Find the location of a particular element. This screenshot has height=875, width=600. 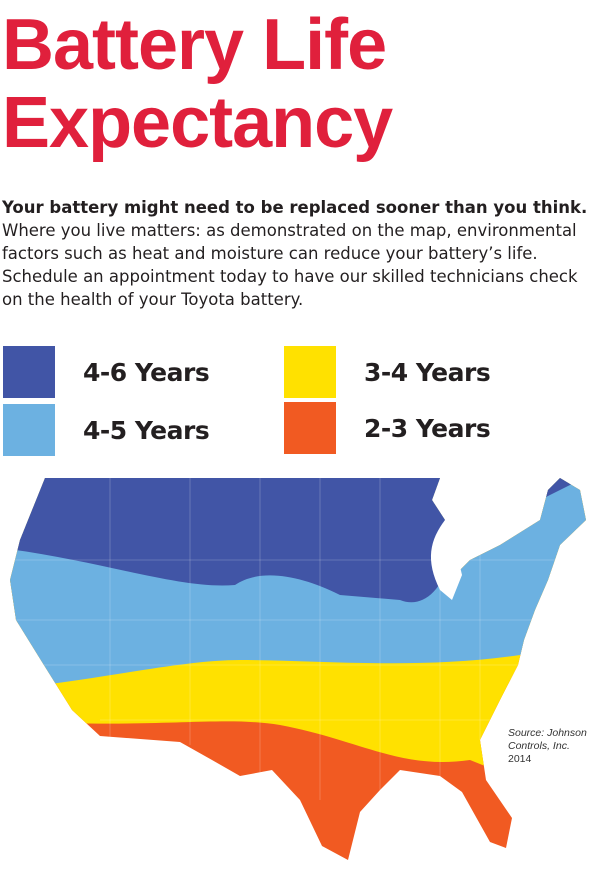

legend-item-2-3: 2-3 Years is located at coordinates (387, 428).